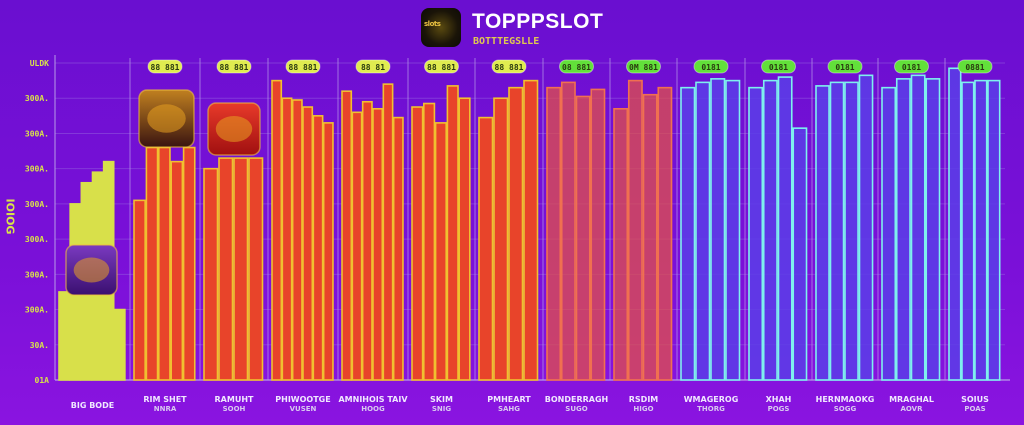  I want to click on y-tick-label: 01A, so click(42, 380).